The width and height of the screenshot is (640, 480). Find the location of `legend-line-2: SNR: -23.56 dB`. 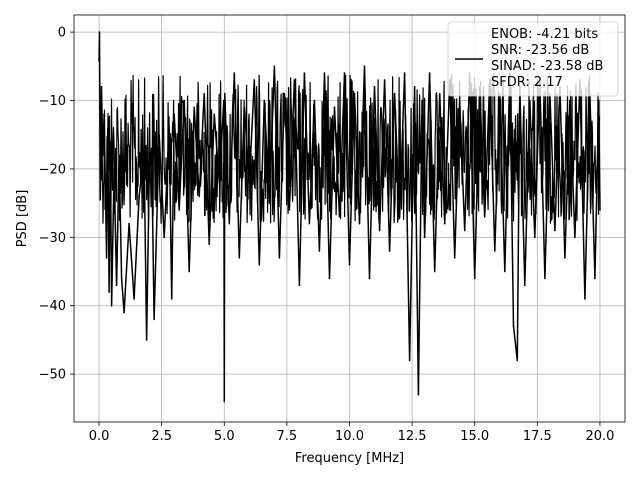

legend-line-2: SNR: -23.56 dB is located at coordinates (540, 50).